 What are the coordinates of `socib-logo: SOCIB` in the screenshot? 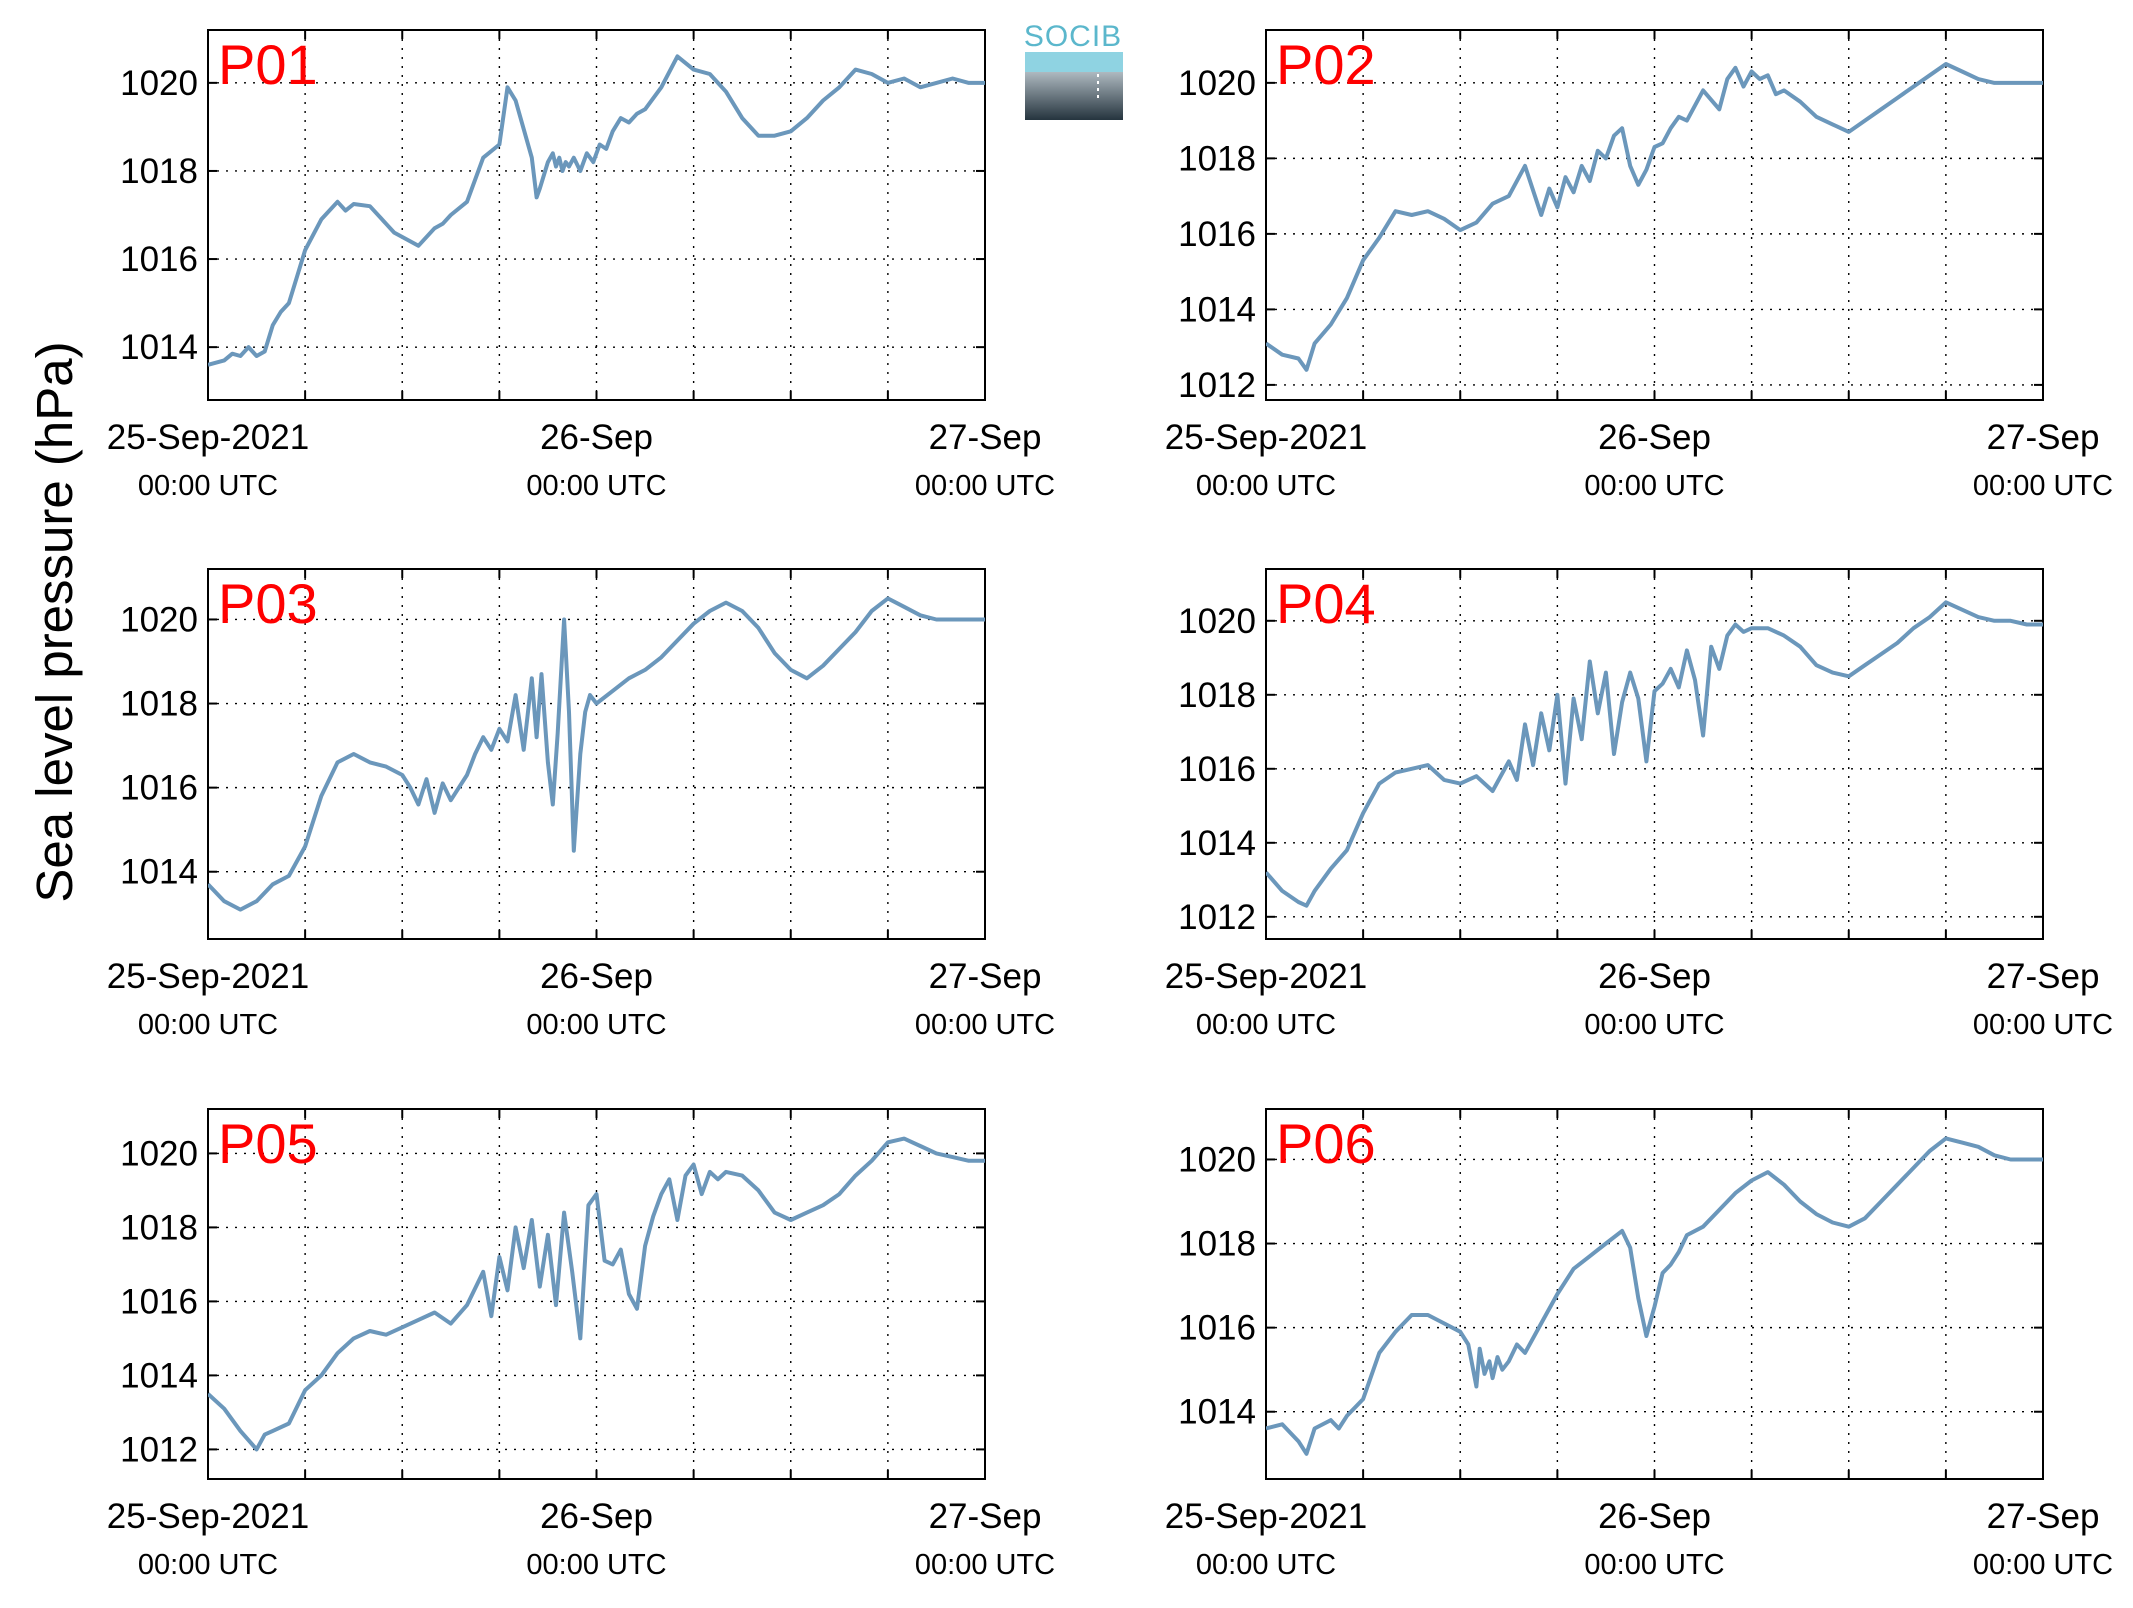 It's located at (1073, 70).